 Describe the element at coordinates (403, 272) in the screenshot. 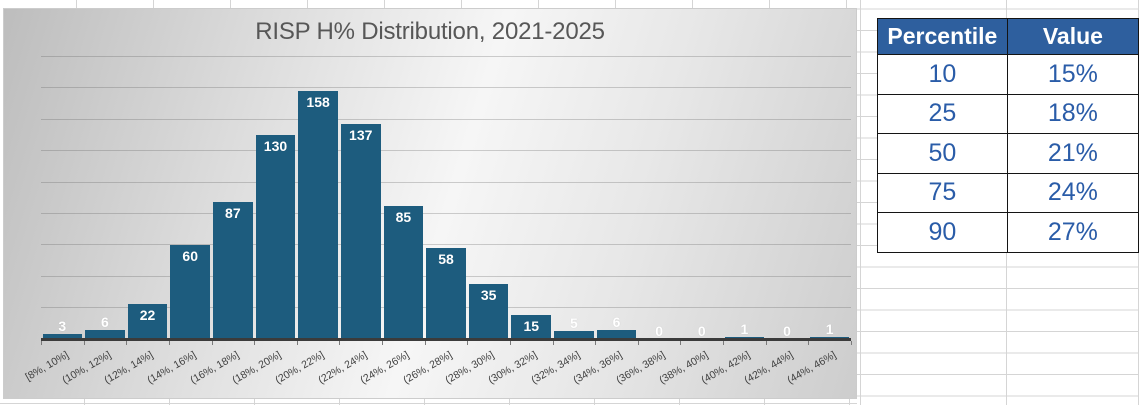

I see `bar-(24%, 26%]` at that location.